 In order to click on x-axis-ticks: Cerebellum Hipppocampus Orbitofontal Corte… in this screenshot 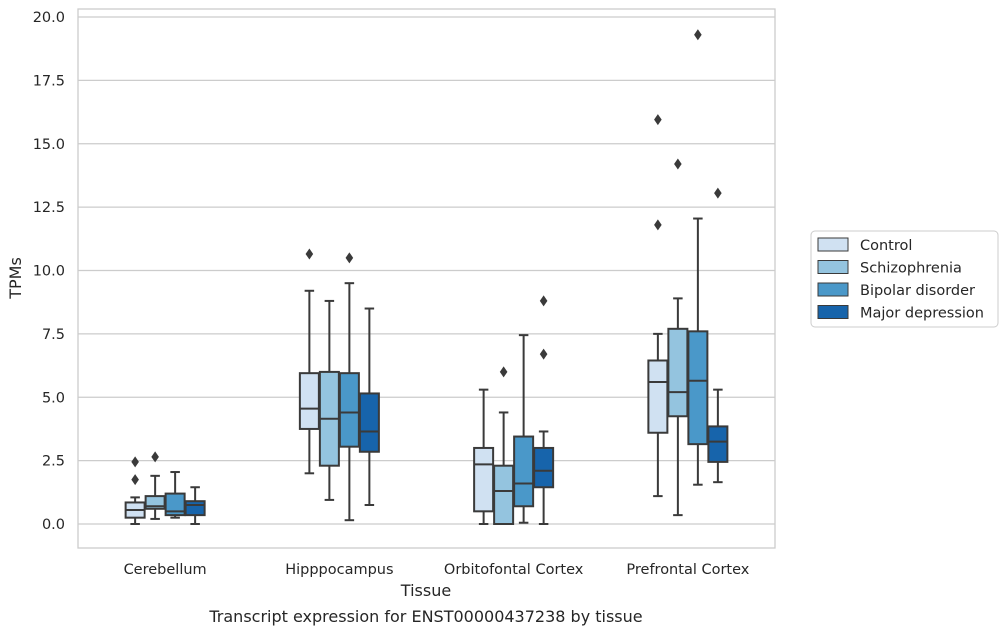, I will do `click(437, 570)`.